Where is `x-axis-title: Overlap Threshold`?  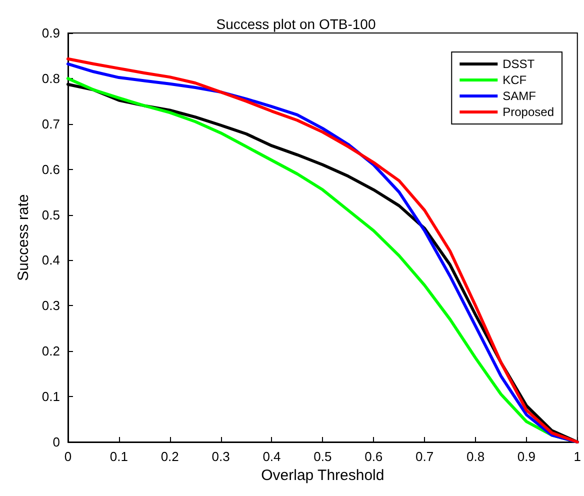
x-axis-title: Overlap Threshold is located at coordinates (322, 475).